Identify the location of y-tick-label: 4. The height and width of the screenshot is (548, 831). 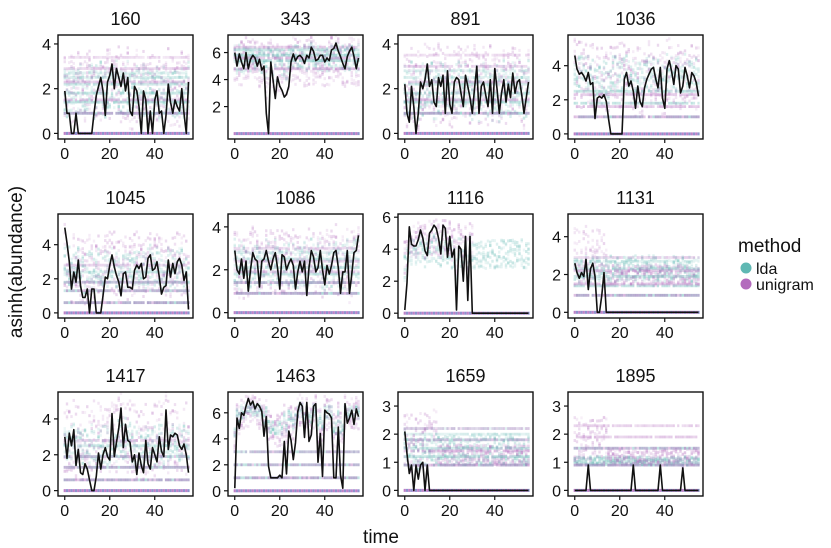
(46, 45).